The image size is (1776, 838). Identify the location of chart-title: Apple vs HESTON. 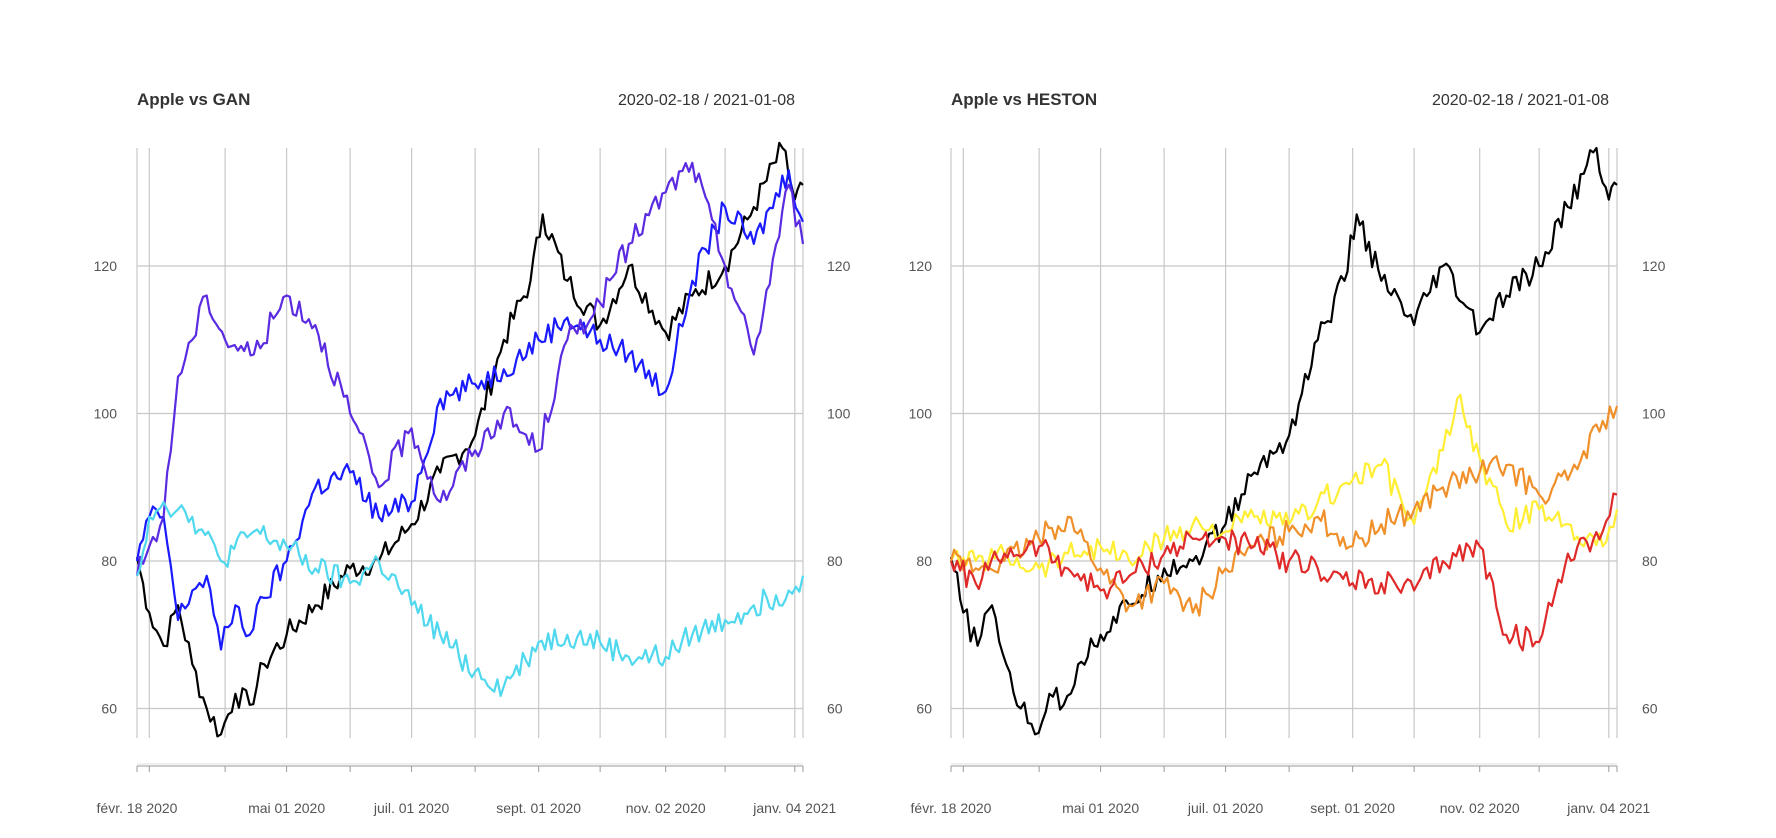
(1024, 99).